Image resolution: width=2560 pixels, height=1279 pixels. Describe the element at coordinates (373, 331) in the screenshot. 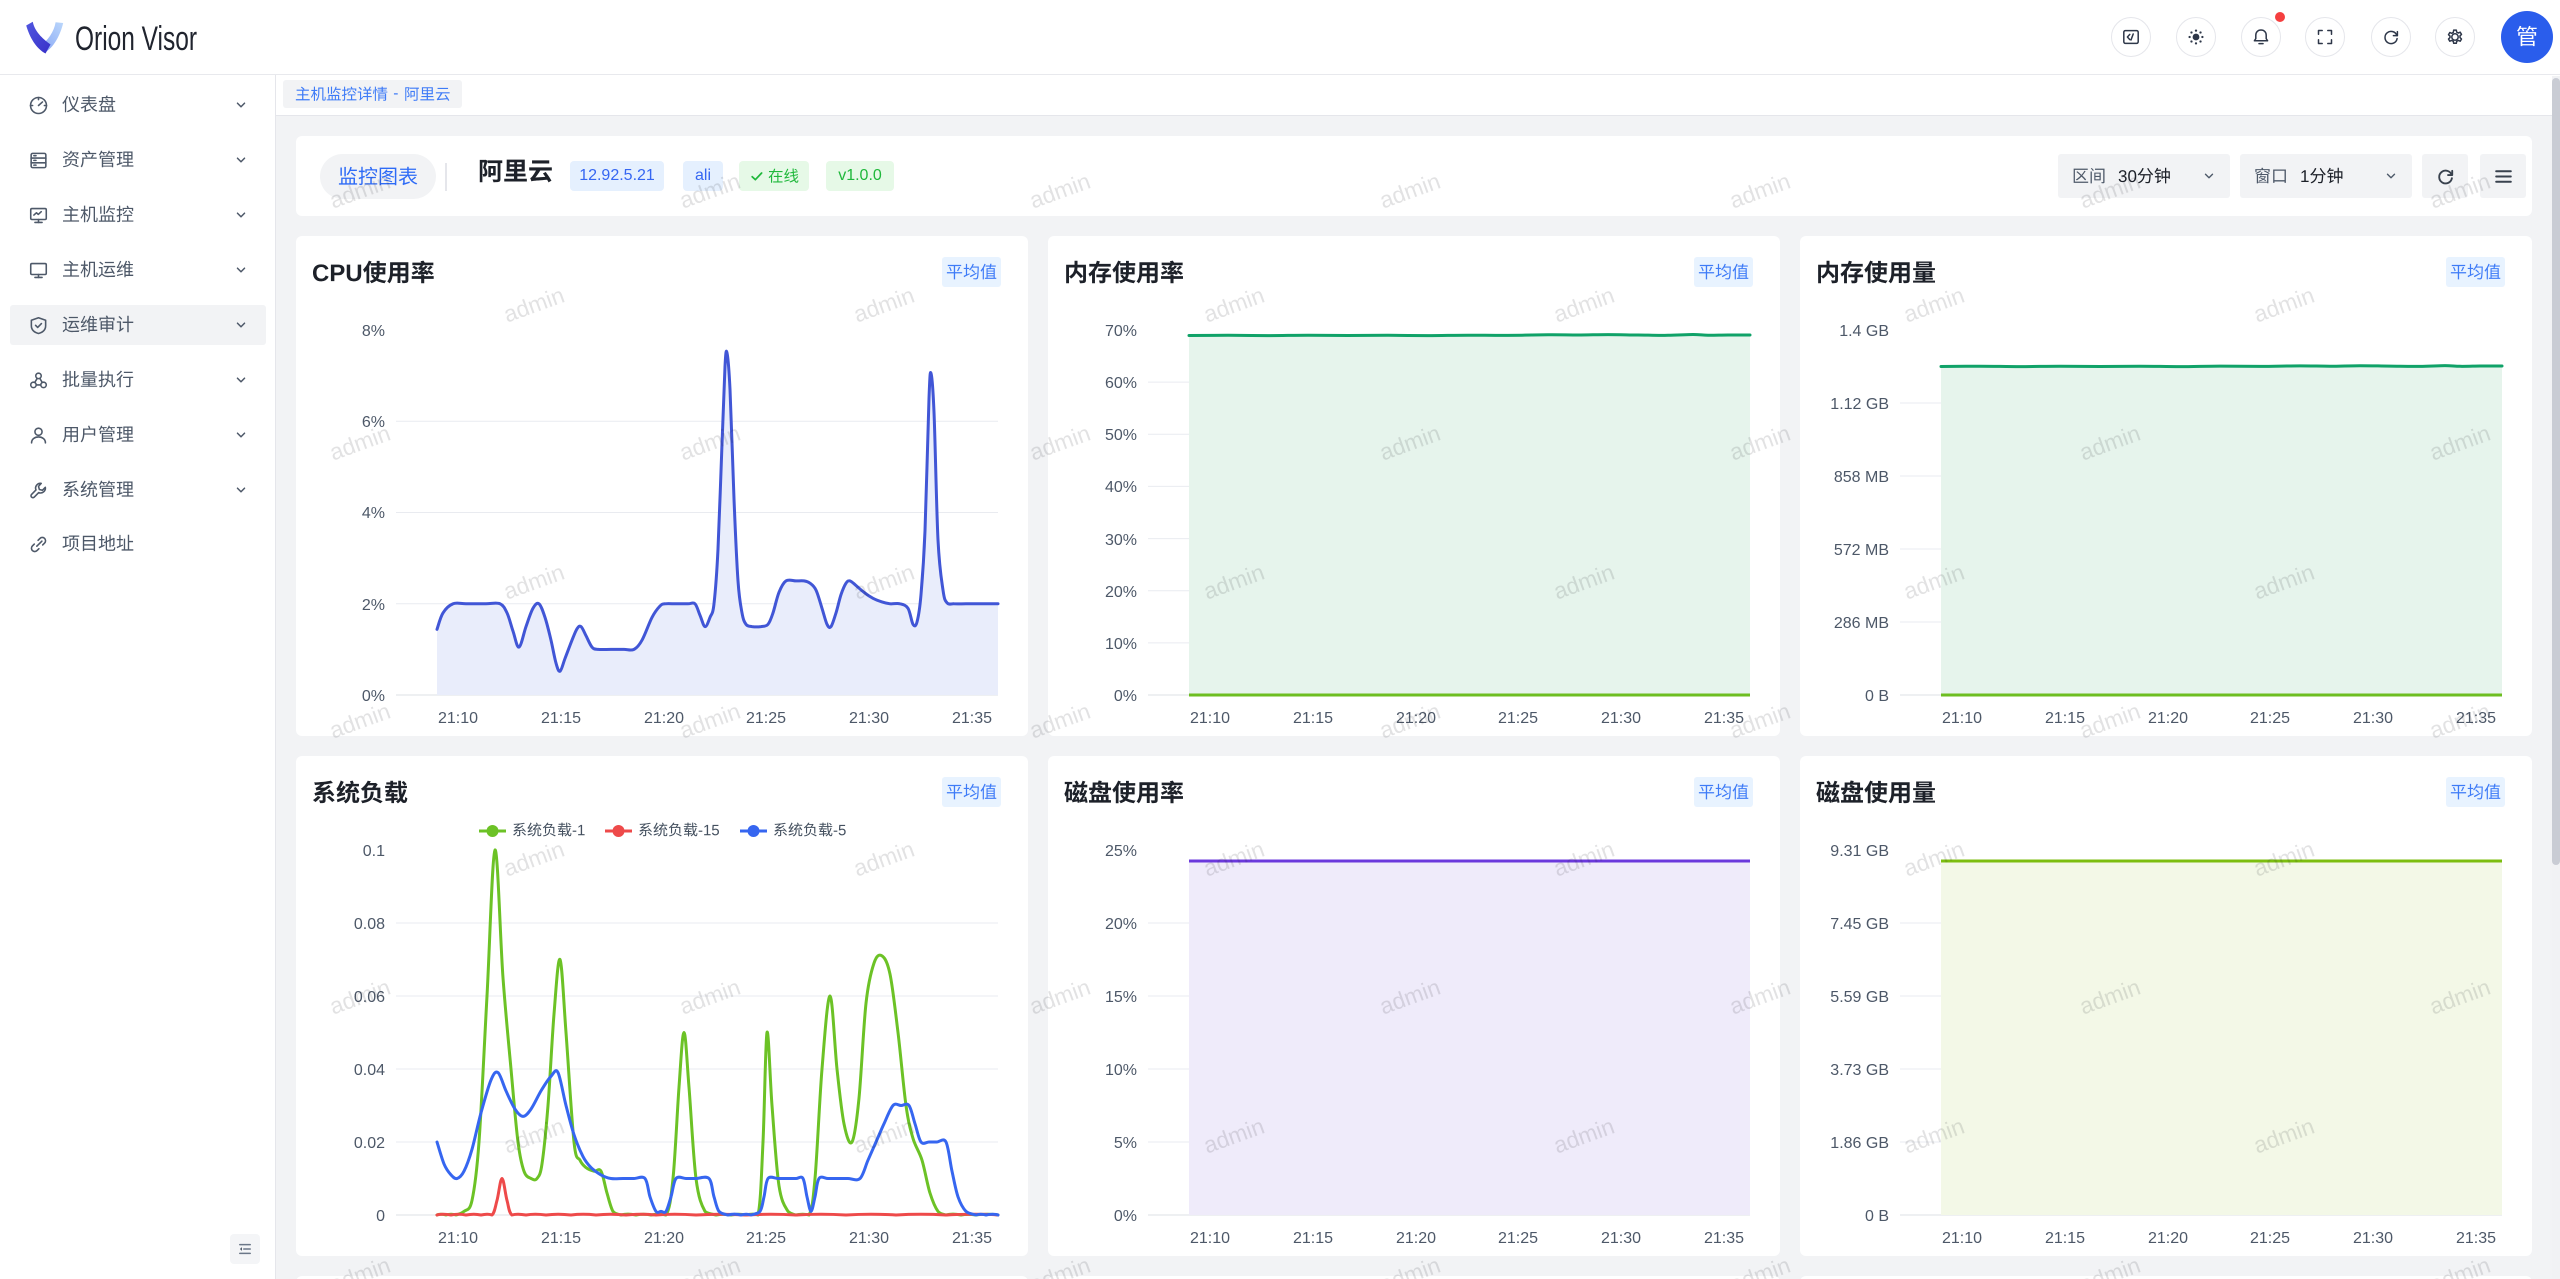

I see `svg-text: 8%` at that location.